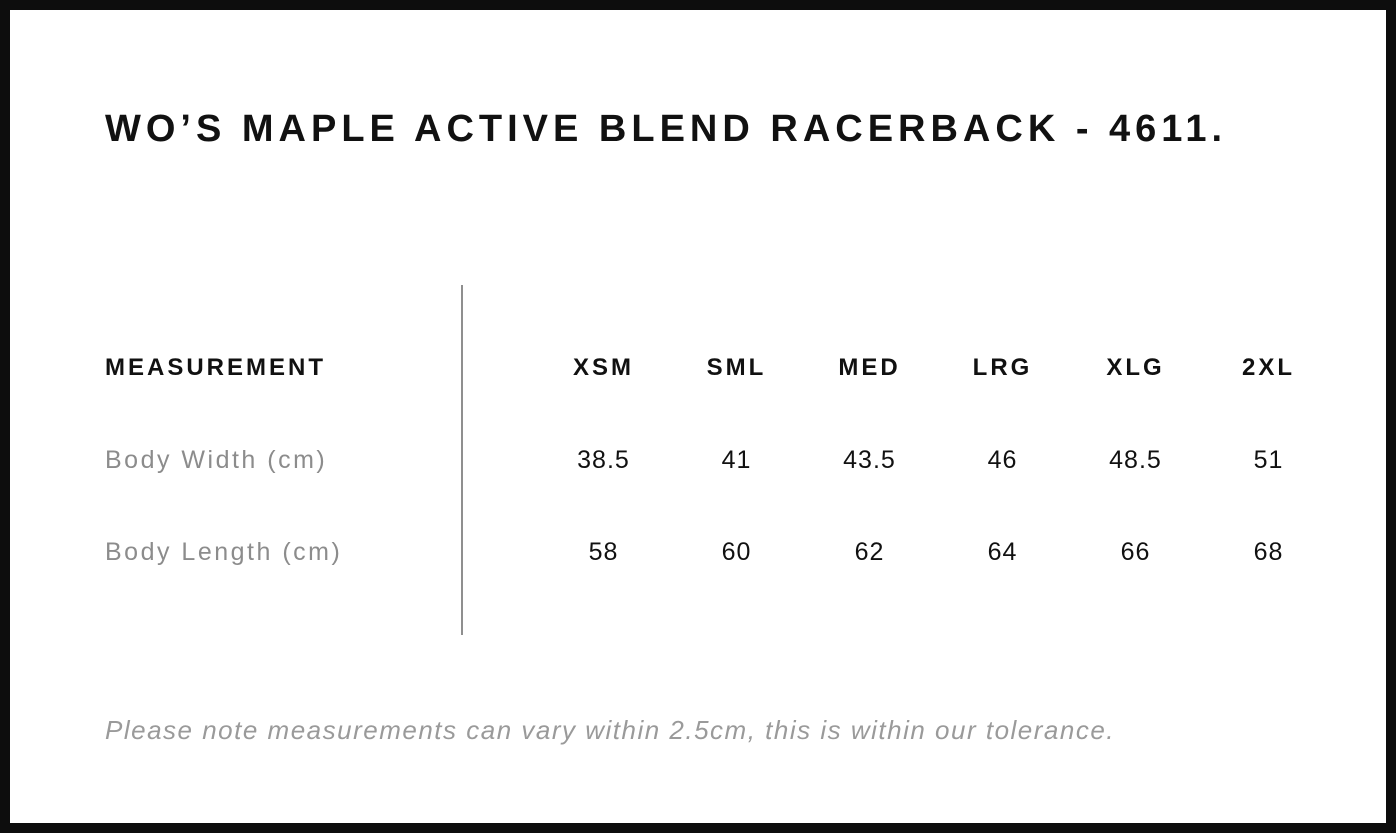 The width and height of the screenshot is (1396, 833). Describe the element at coordinates (1002, 459) in the screenshot. I see `size-value: 46` at that location.